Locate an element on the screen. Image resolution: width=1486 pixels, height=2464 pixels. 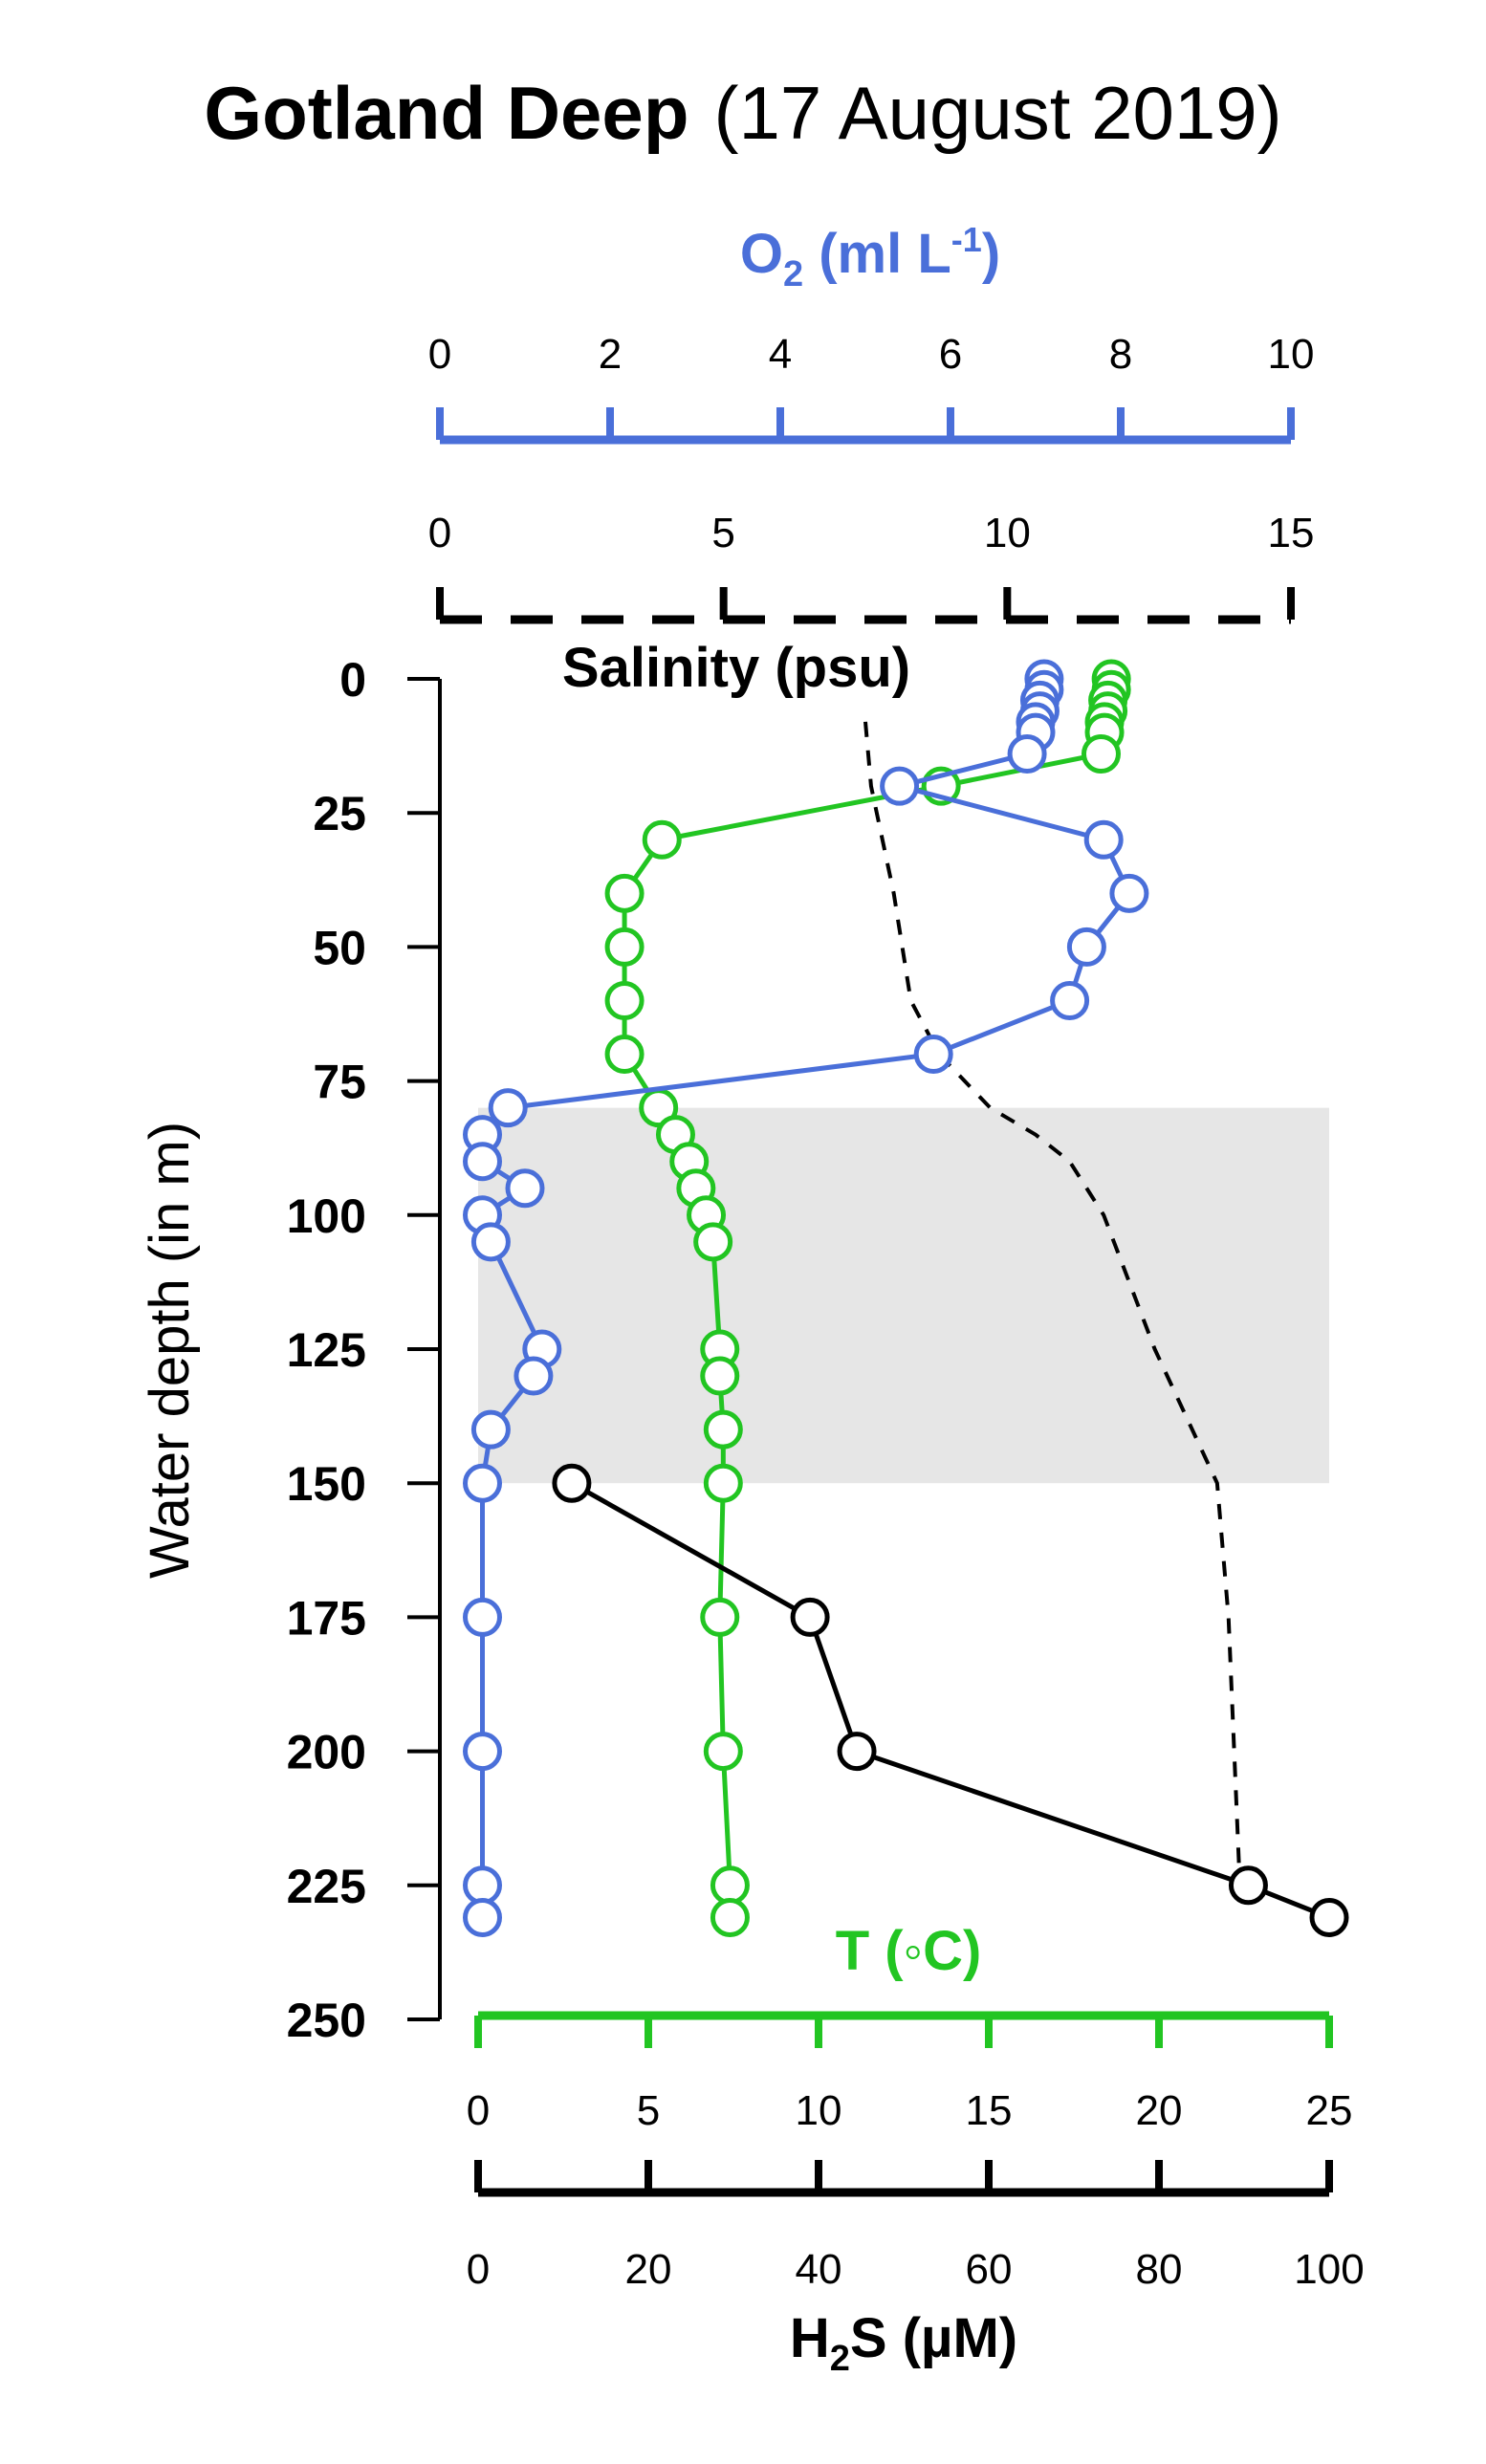
o2-axis-title-main: O is located at coordinates (762, 254).